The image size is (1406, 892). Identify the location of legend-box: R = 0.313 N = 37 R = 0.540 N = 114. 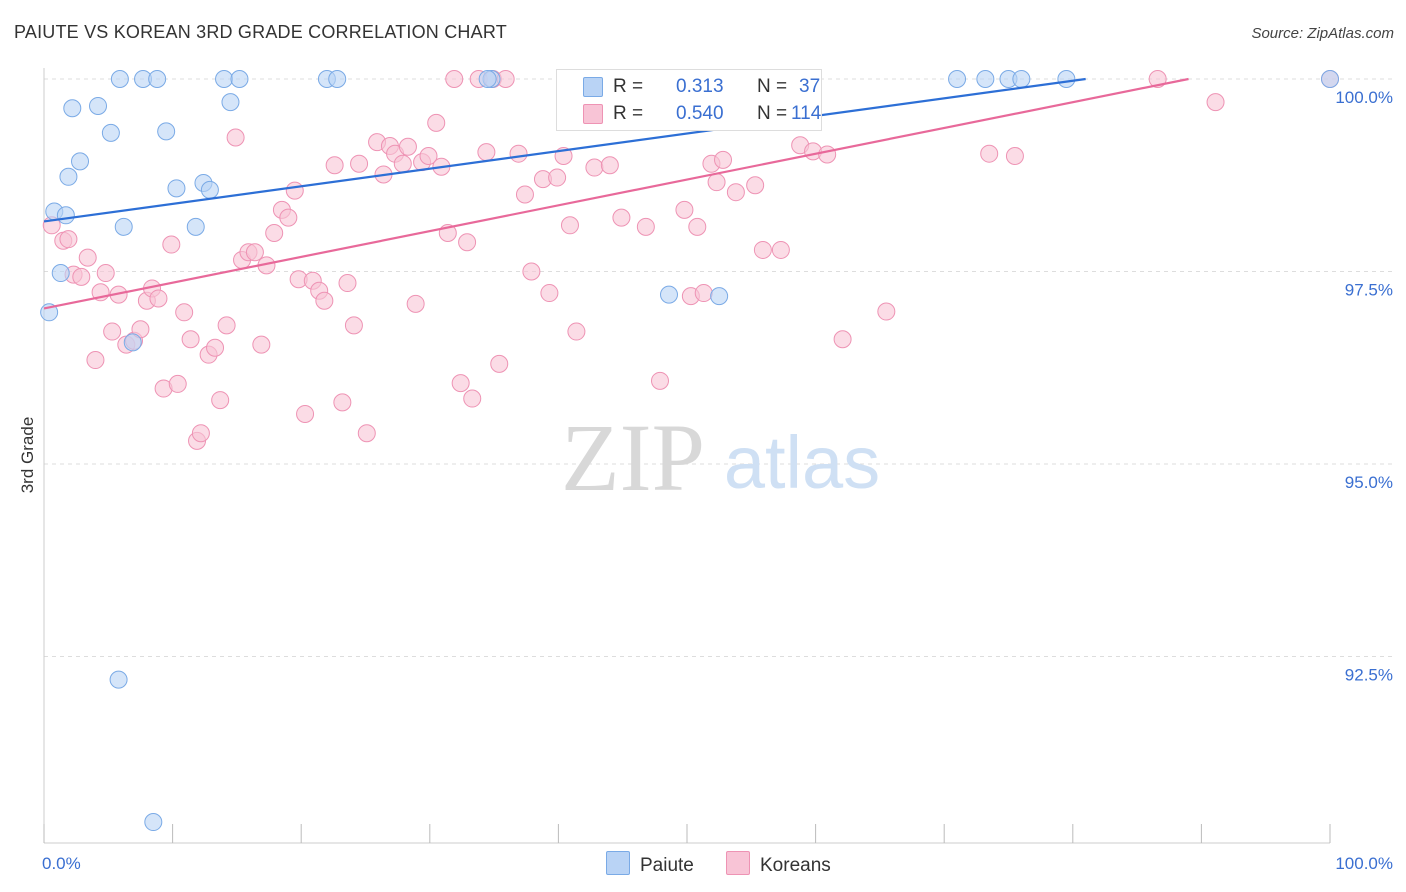
(689, 100).